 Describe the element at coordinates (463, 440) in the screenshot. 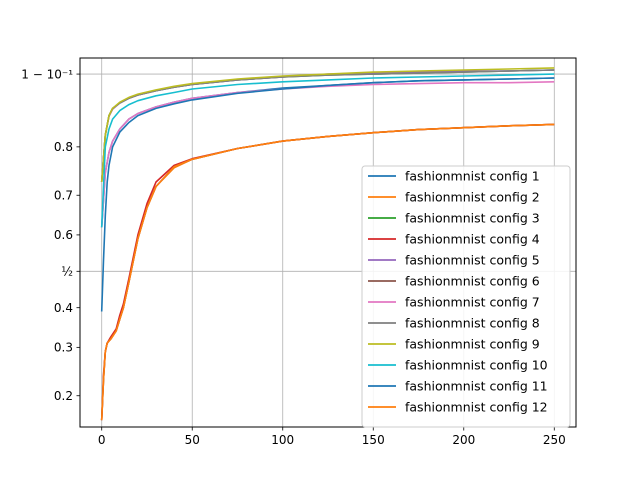

I see `x-tick-label: 200` at that location.